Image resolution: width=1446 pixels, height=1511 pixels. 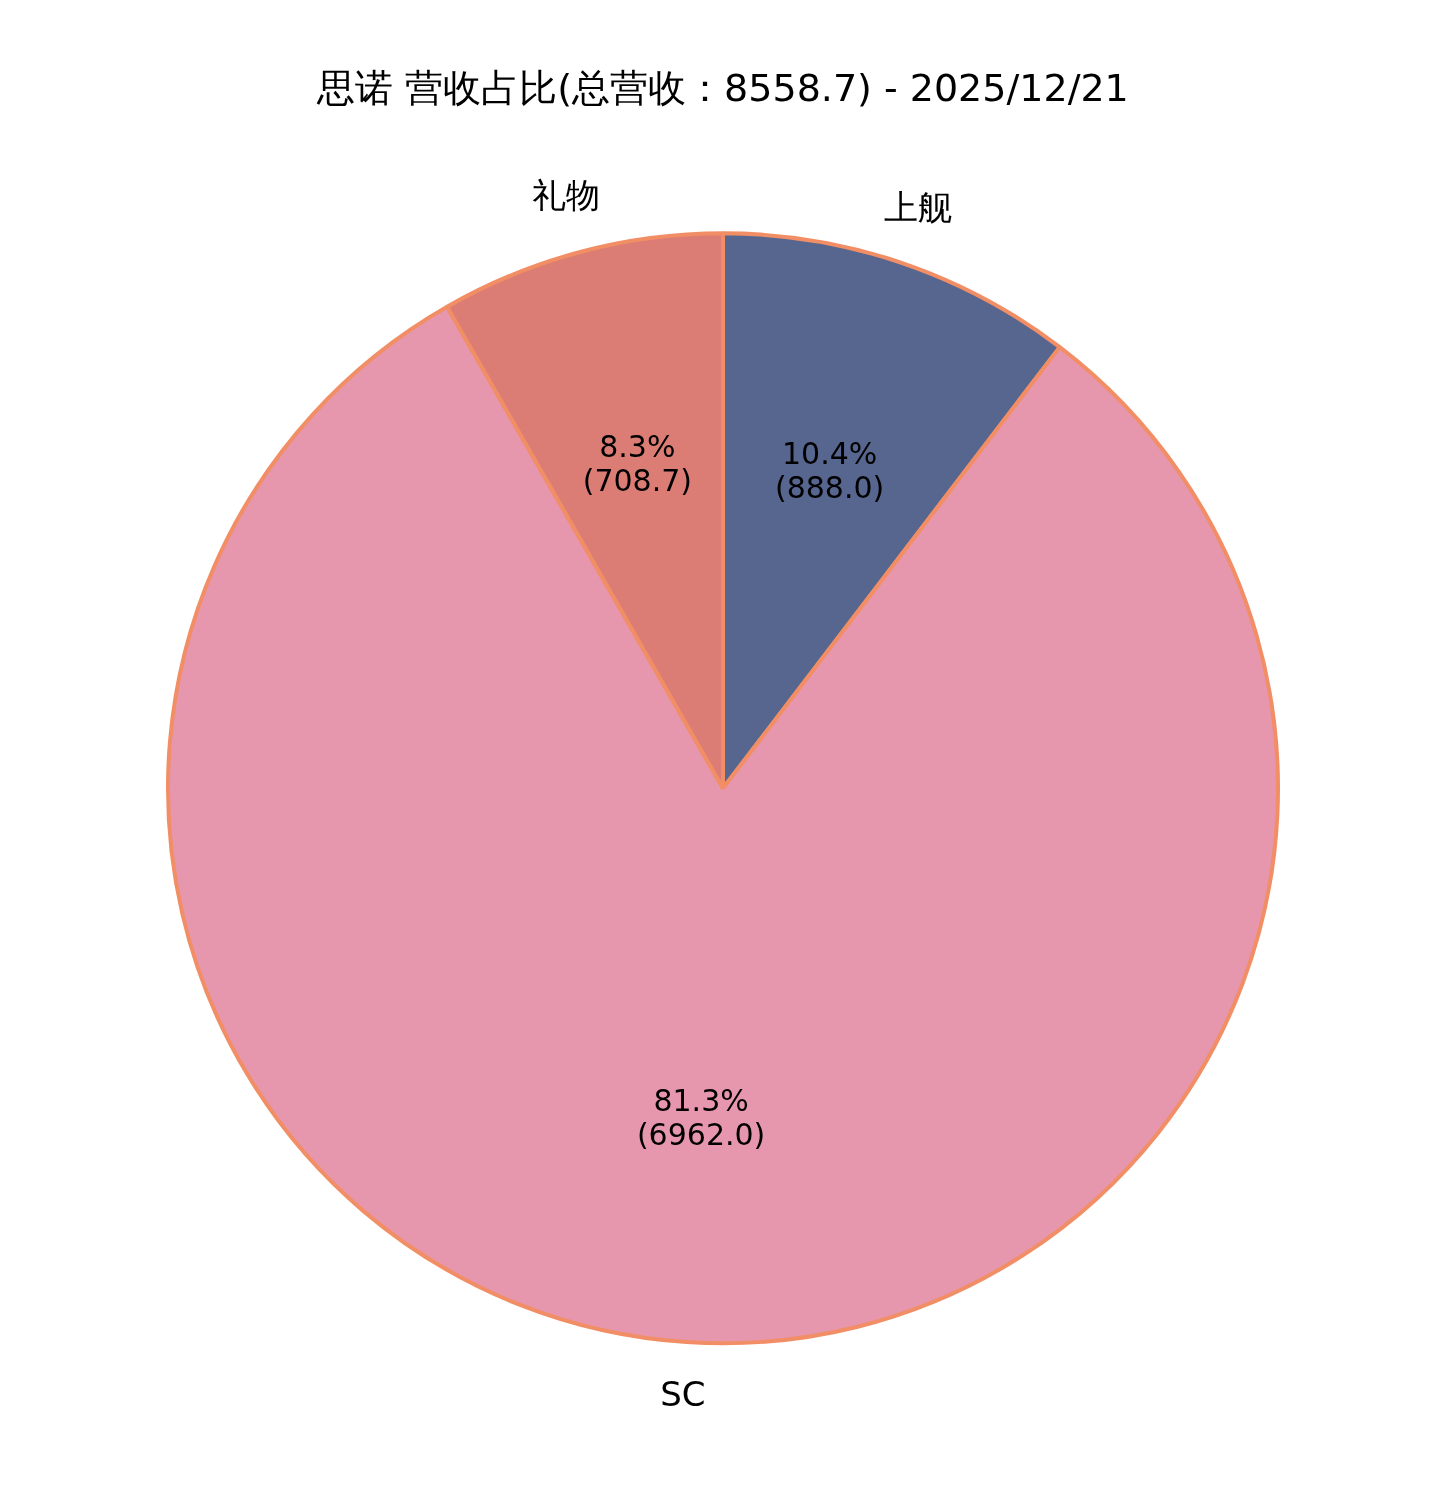 What do you see at coordinates (565, 195) in the screenshot?
I see `slice-label: 礼物` at bounding box center [565, 195].